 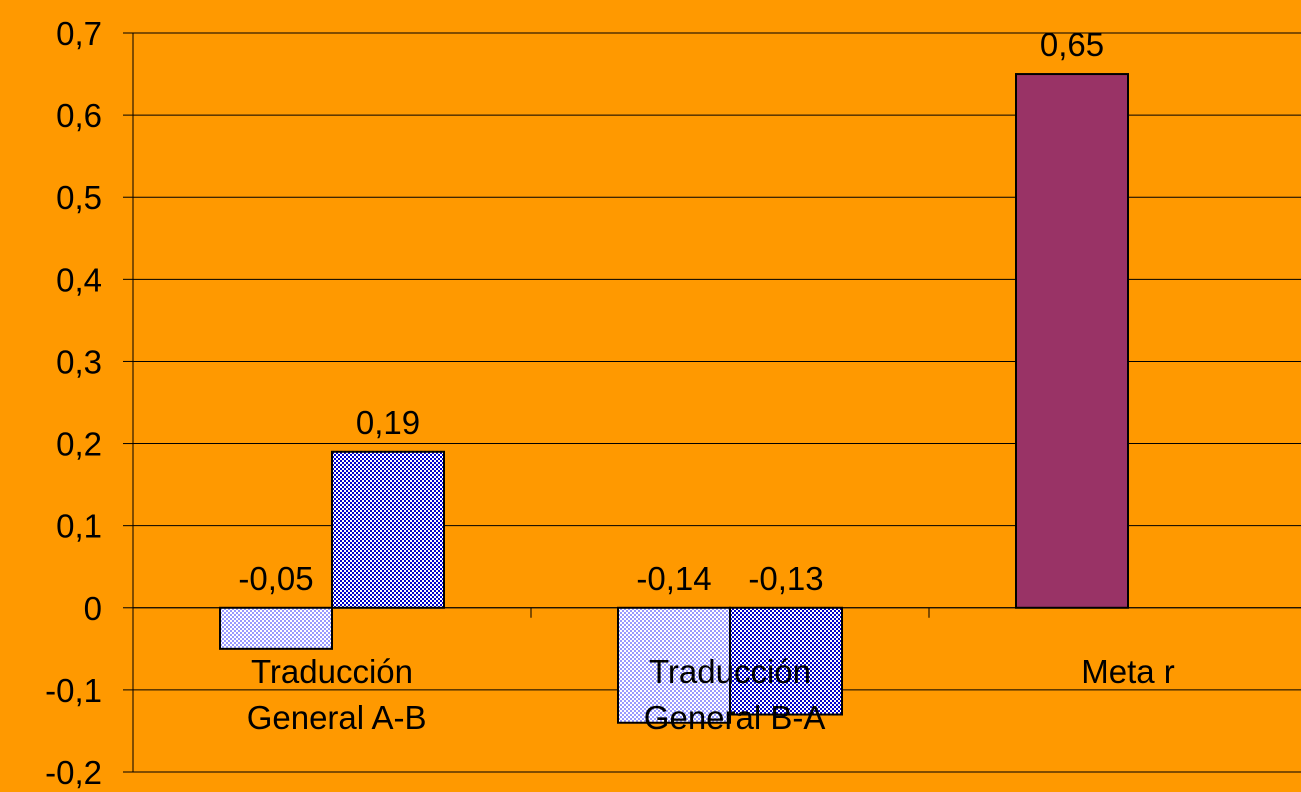 I want to click on value-label: -0,05, so click(x=275, y=578).